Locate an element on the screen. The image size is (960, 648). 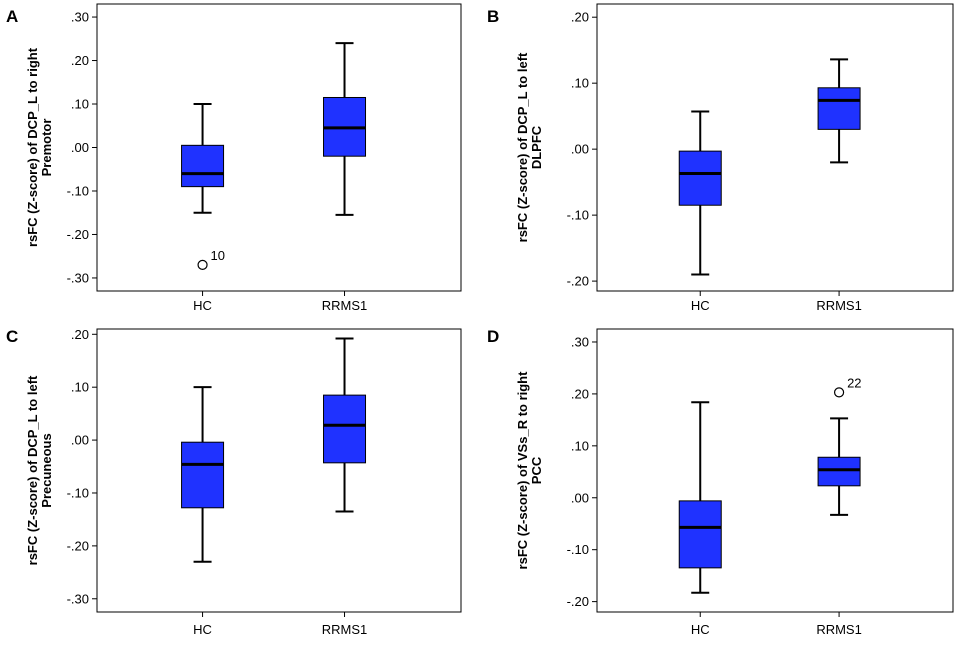
box-hc: 10 is located at coordinates (203, 187).